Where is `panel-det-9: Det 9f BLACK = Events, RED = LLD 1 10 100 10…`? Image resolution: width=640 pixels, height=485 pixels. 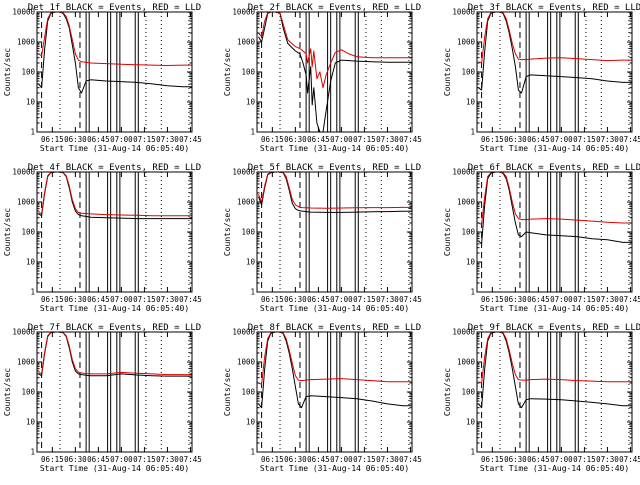 panel-det-9: Det 9f BLACK = Events, RED = LLD 1 10 100 10… is located at coordinates (541, 398).